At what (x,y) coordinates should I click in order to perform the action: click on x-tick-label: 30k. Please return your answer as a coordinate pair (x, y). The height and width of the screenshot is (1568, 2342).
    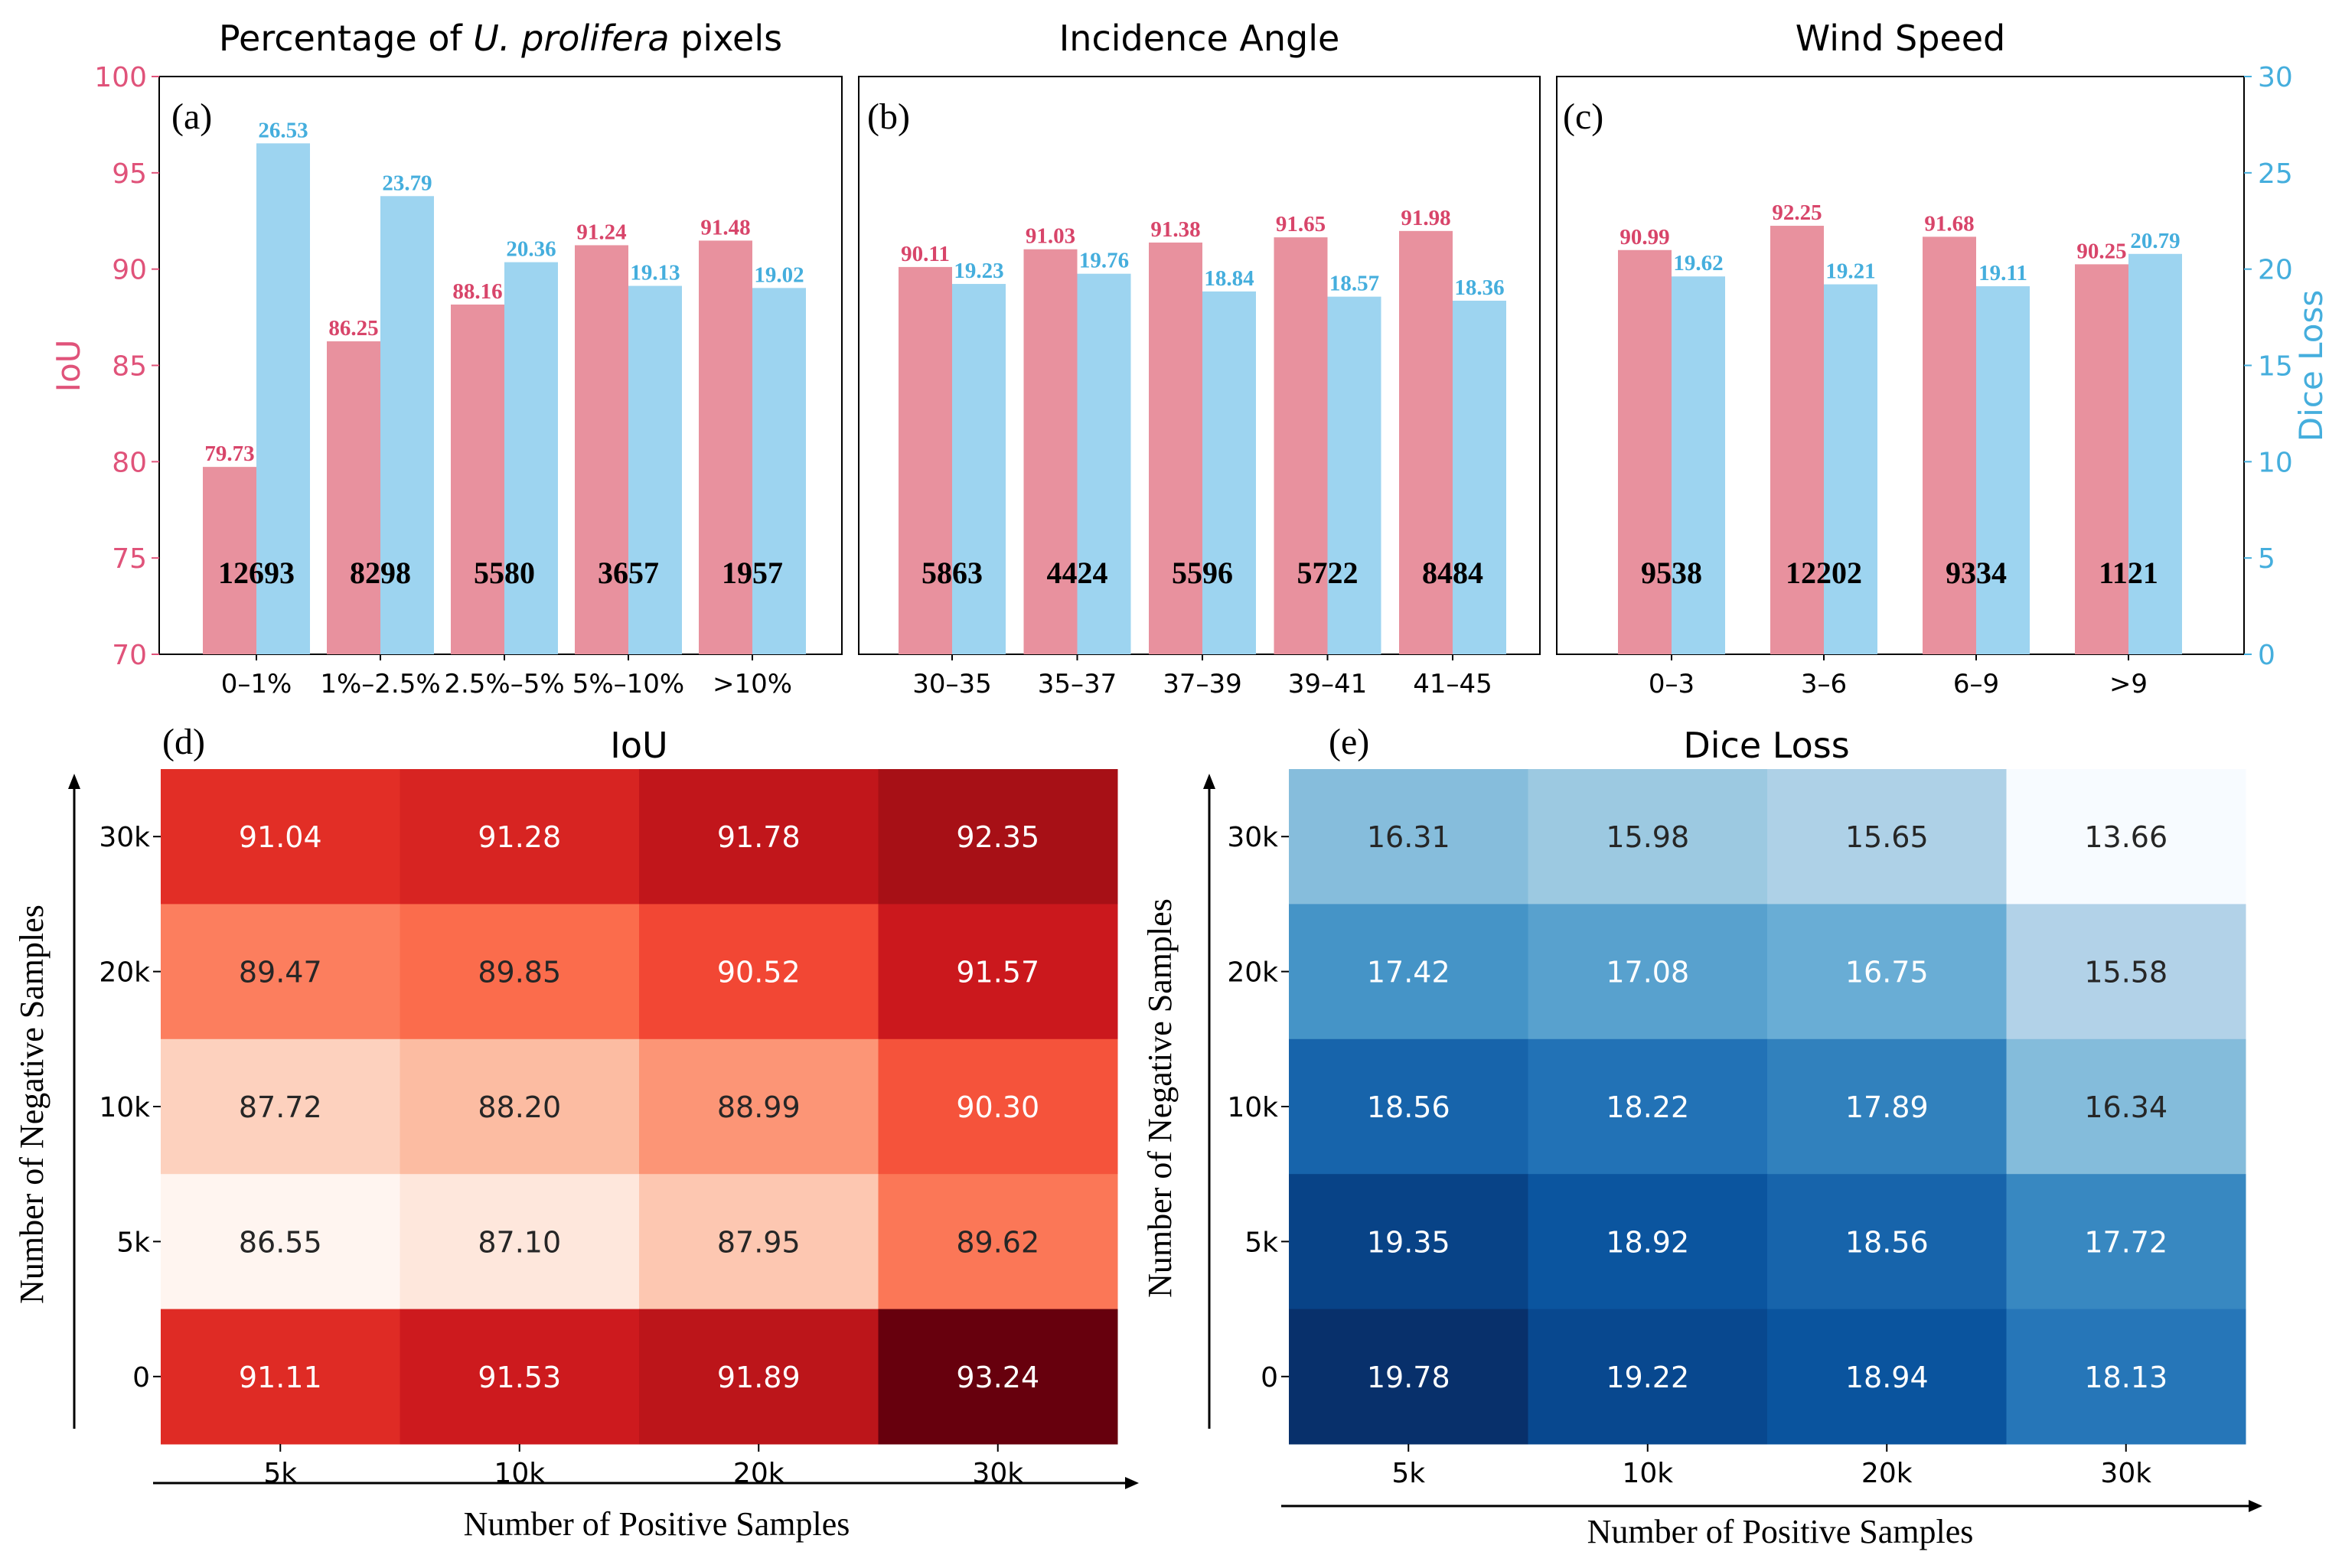
    Looking at the image, I should click on (997, 1473).